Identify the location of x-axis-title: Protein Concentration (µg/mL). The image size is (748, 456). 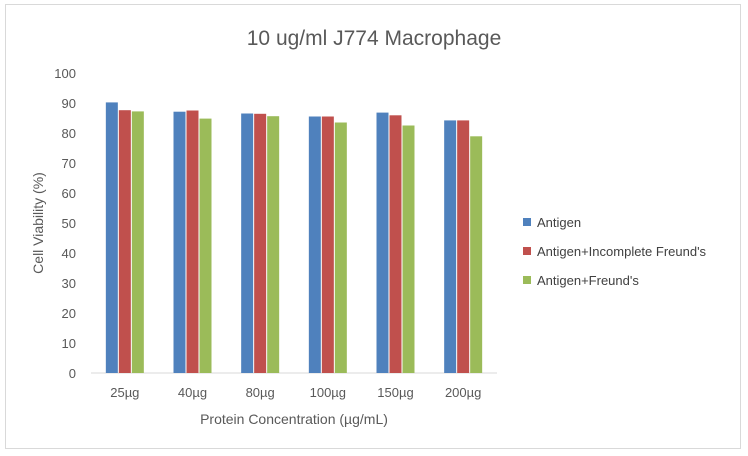
(294, 419).